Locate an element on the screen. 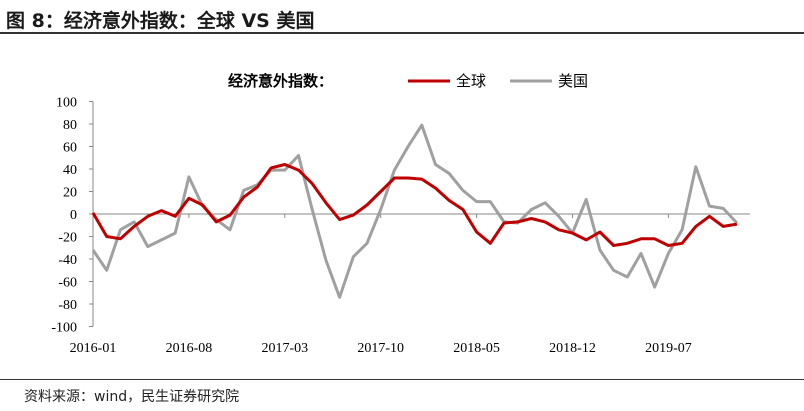 The width and height of the screenshot is (804, 411). y-tick-label: -100 is located at coordinates (64, 328).